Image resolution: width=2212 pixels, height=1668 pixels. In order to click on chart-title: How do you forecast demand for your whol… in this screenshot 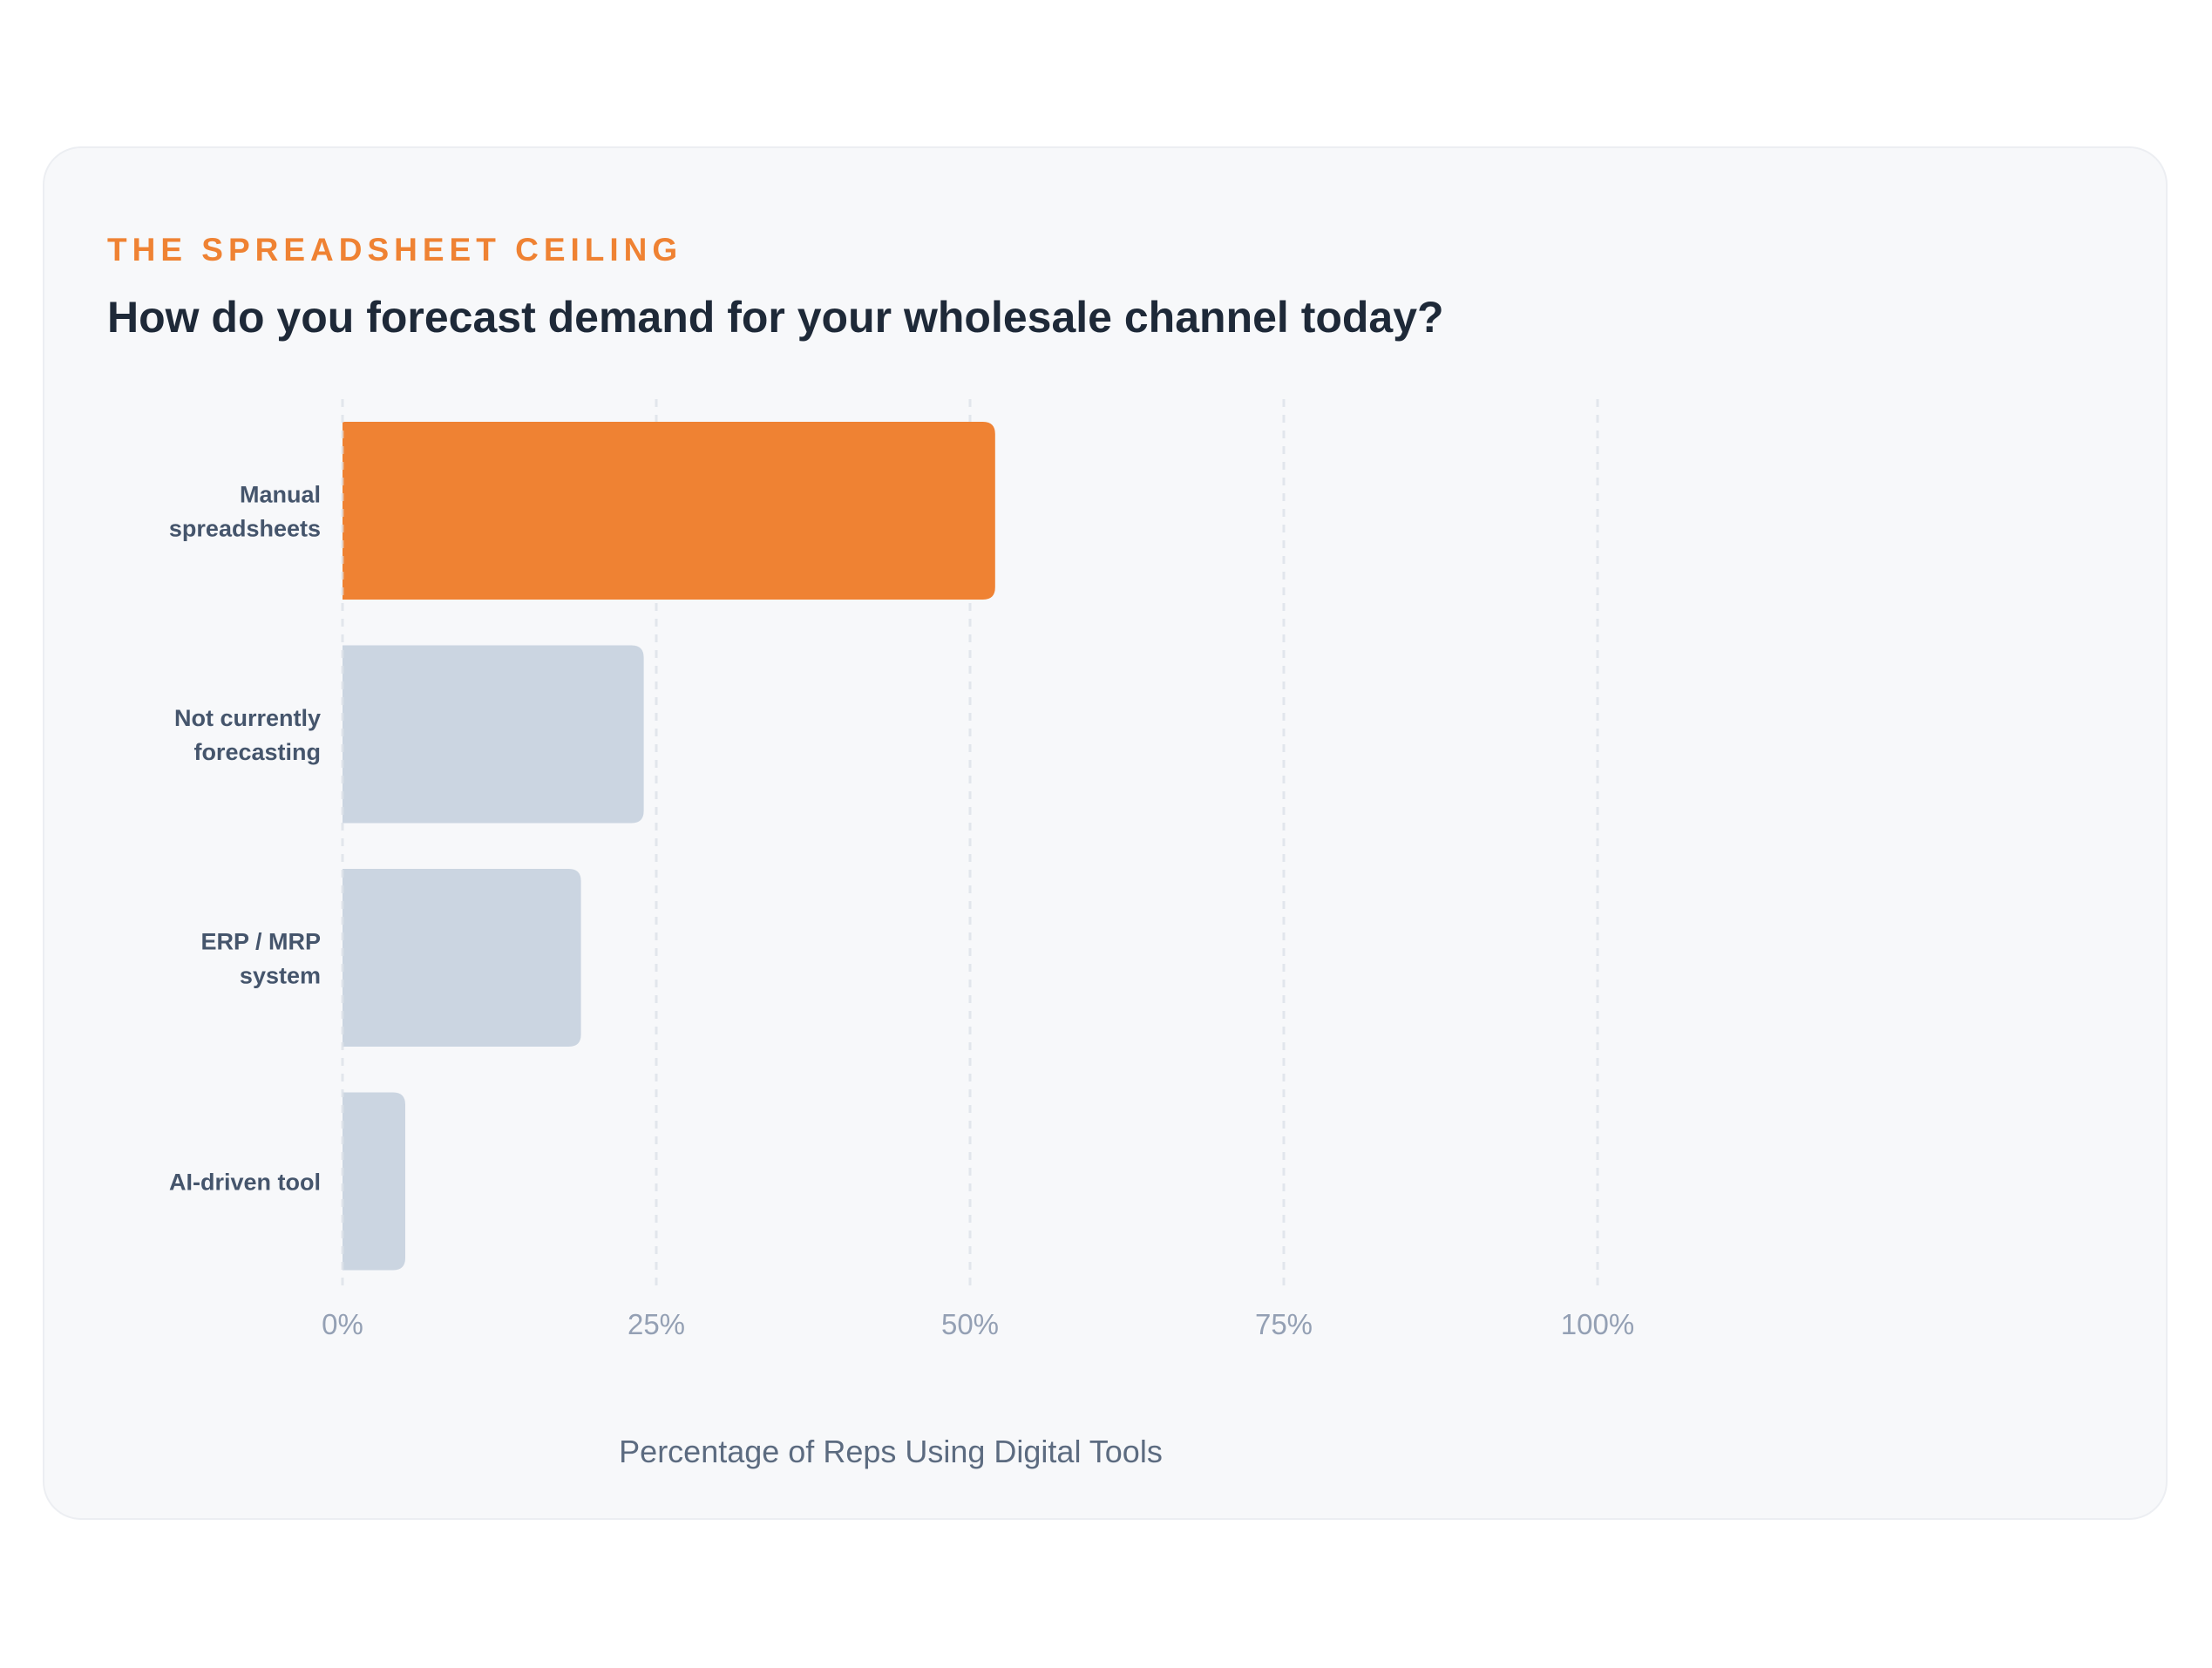, I will do `click(775, 317)`.